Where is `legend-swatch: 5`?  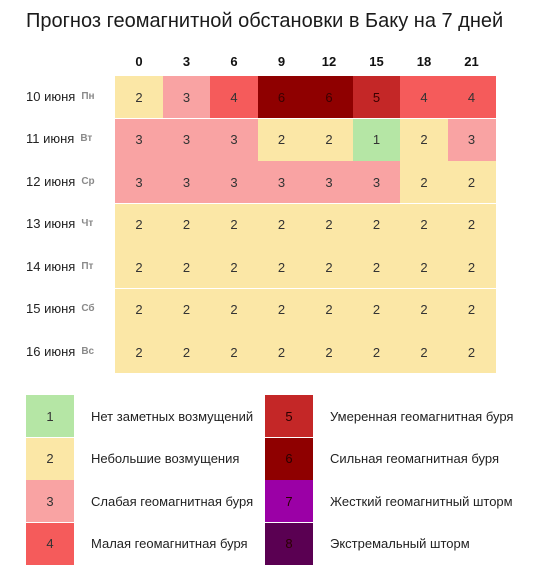 legend-swatch: 5 is located at coordinates (289, 416).